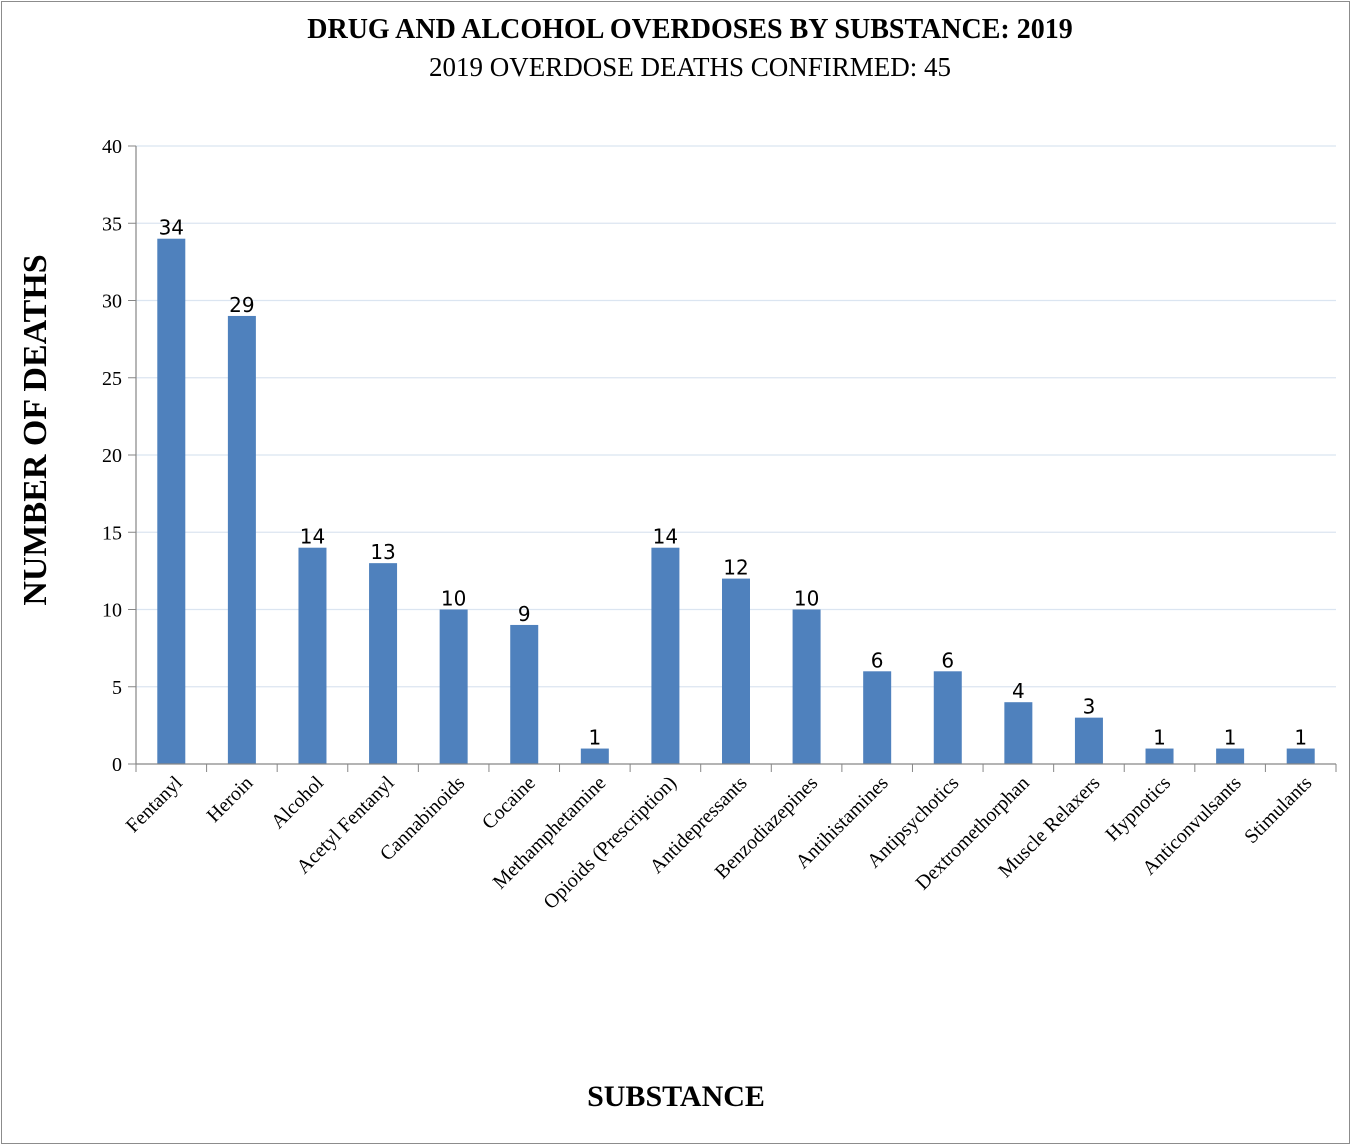  I want to click on y-tick-label: 35, so click(112, 224).